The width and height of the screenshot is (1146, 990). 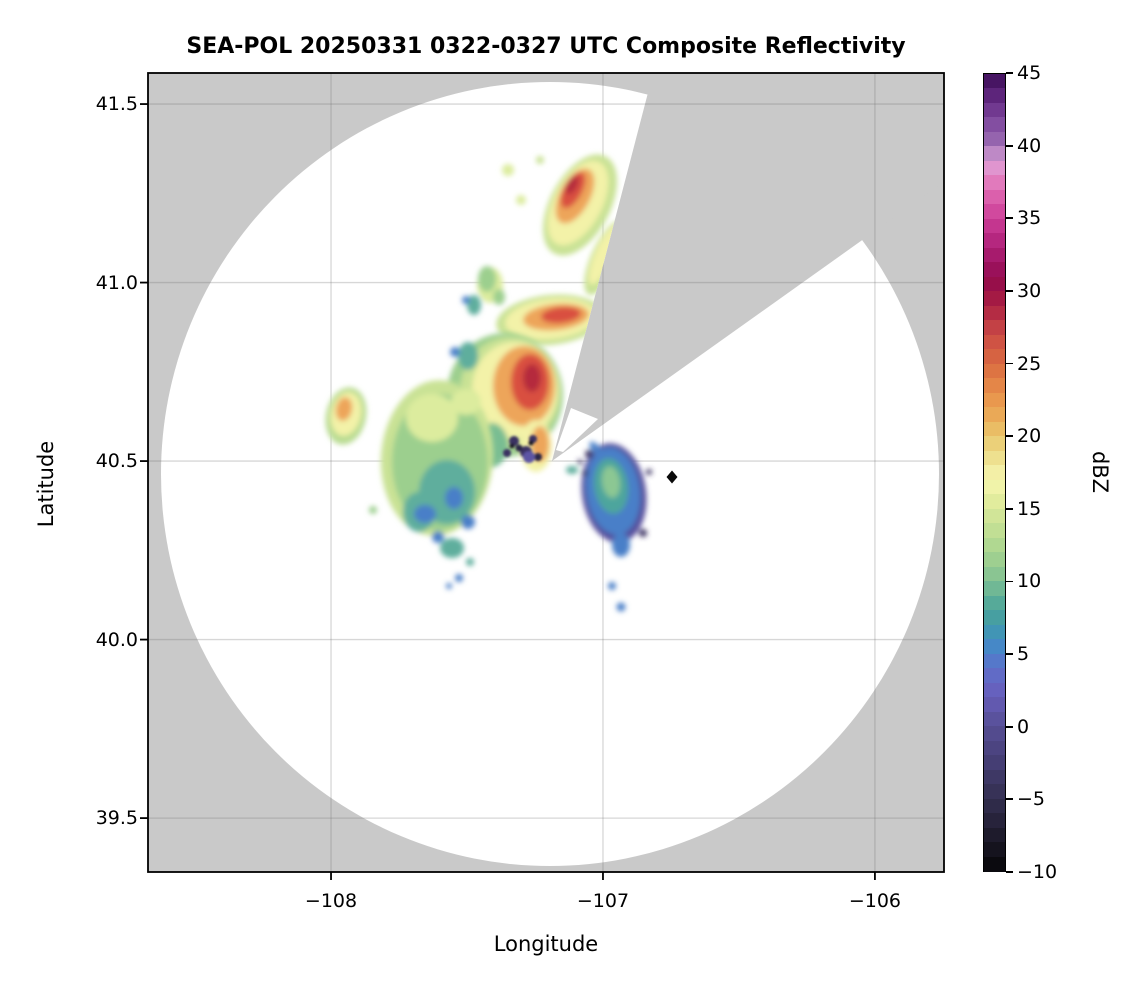 What do you see at coordinates (672, 477) in the screenshot?
I see `site-diamond-marker` at bounding box center [672, 477].